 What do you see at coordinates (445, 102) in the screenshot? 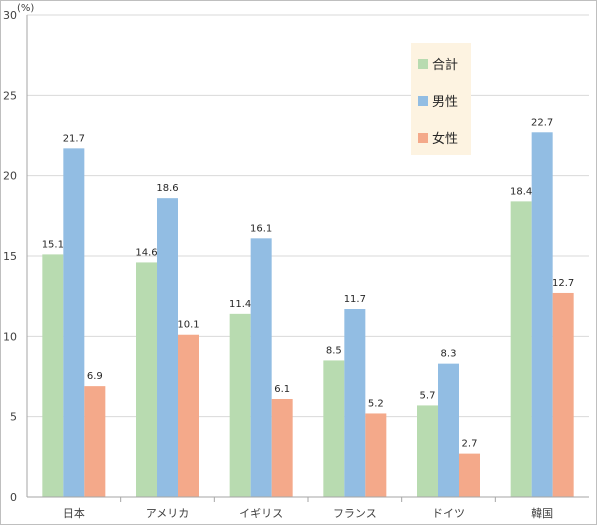
I see `legend-label: 男性` at bounding box center [445, 102].